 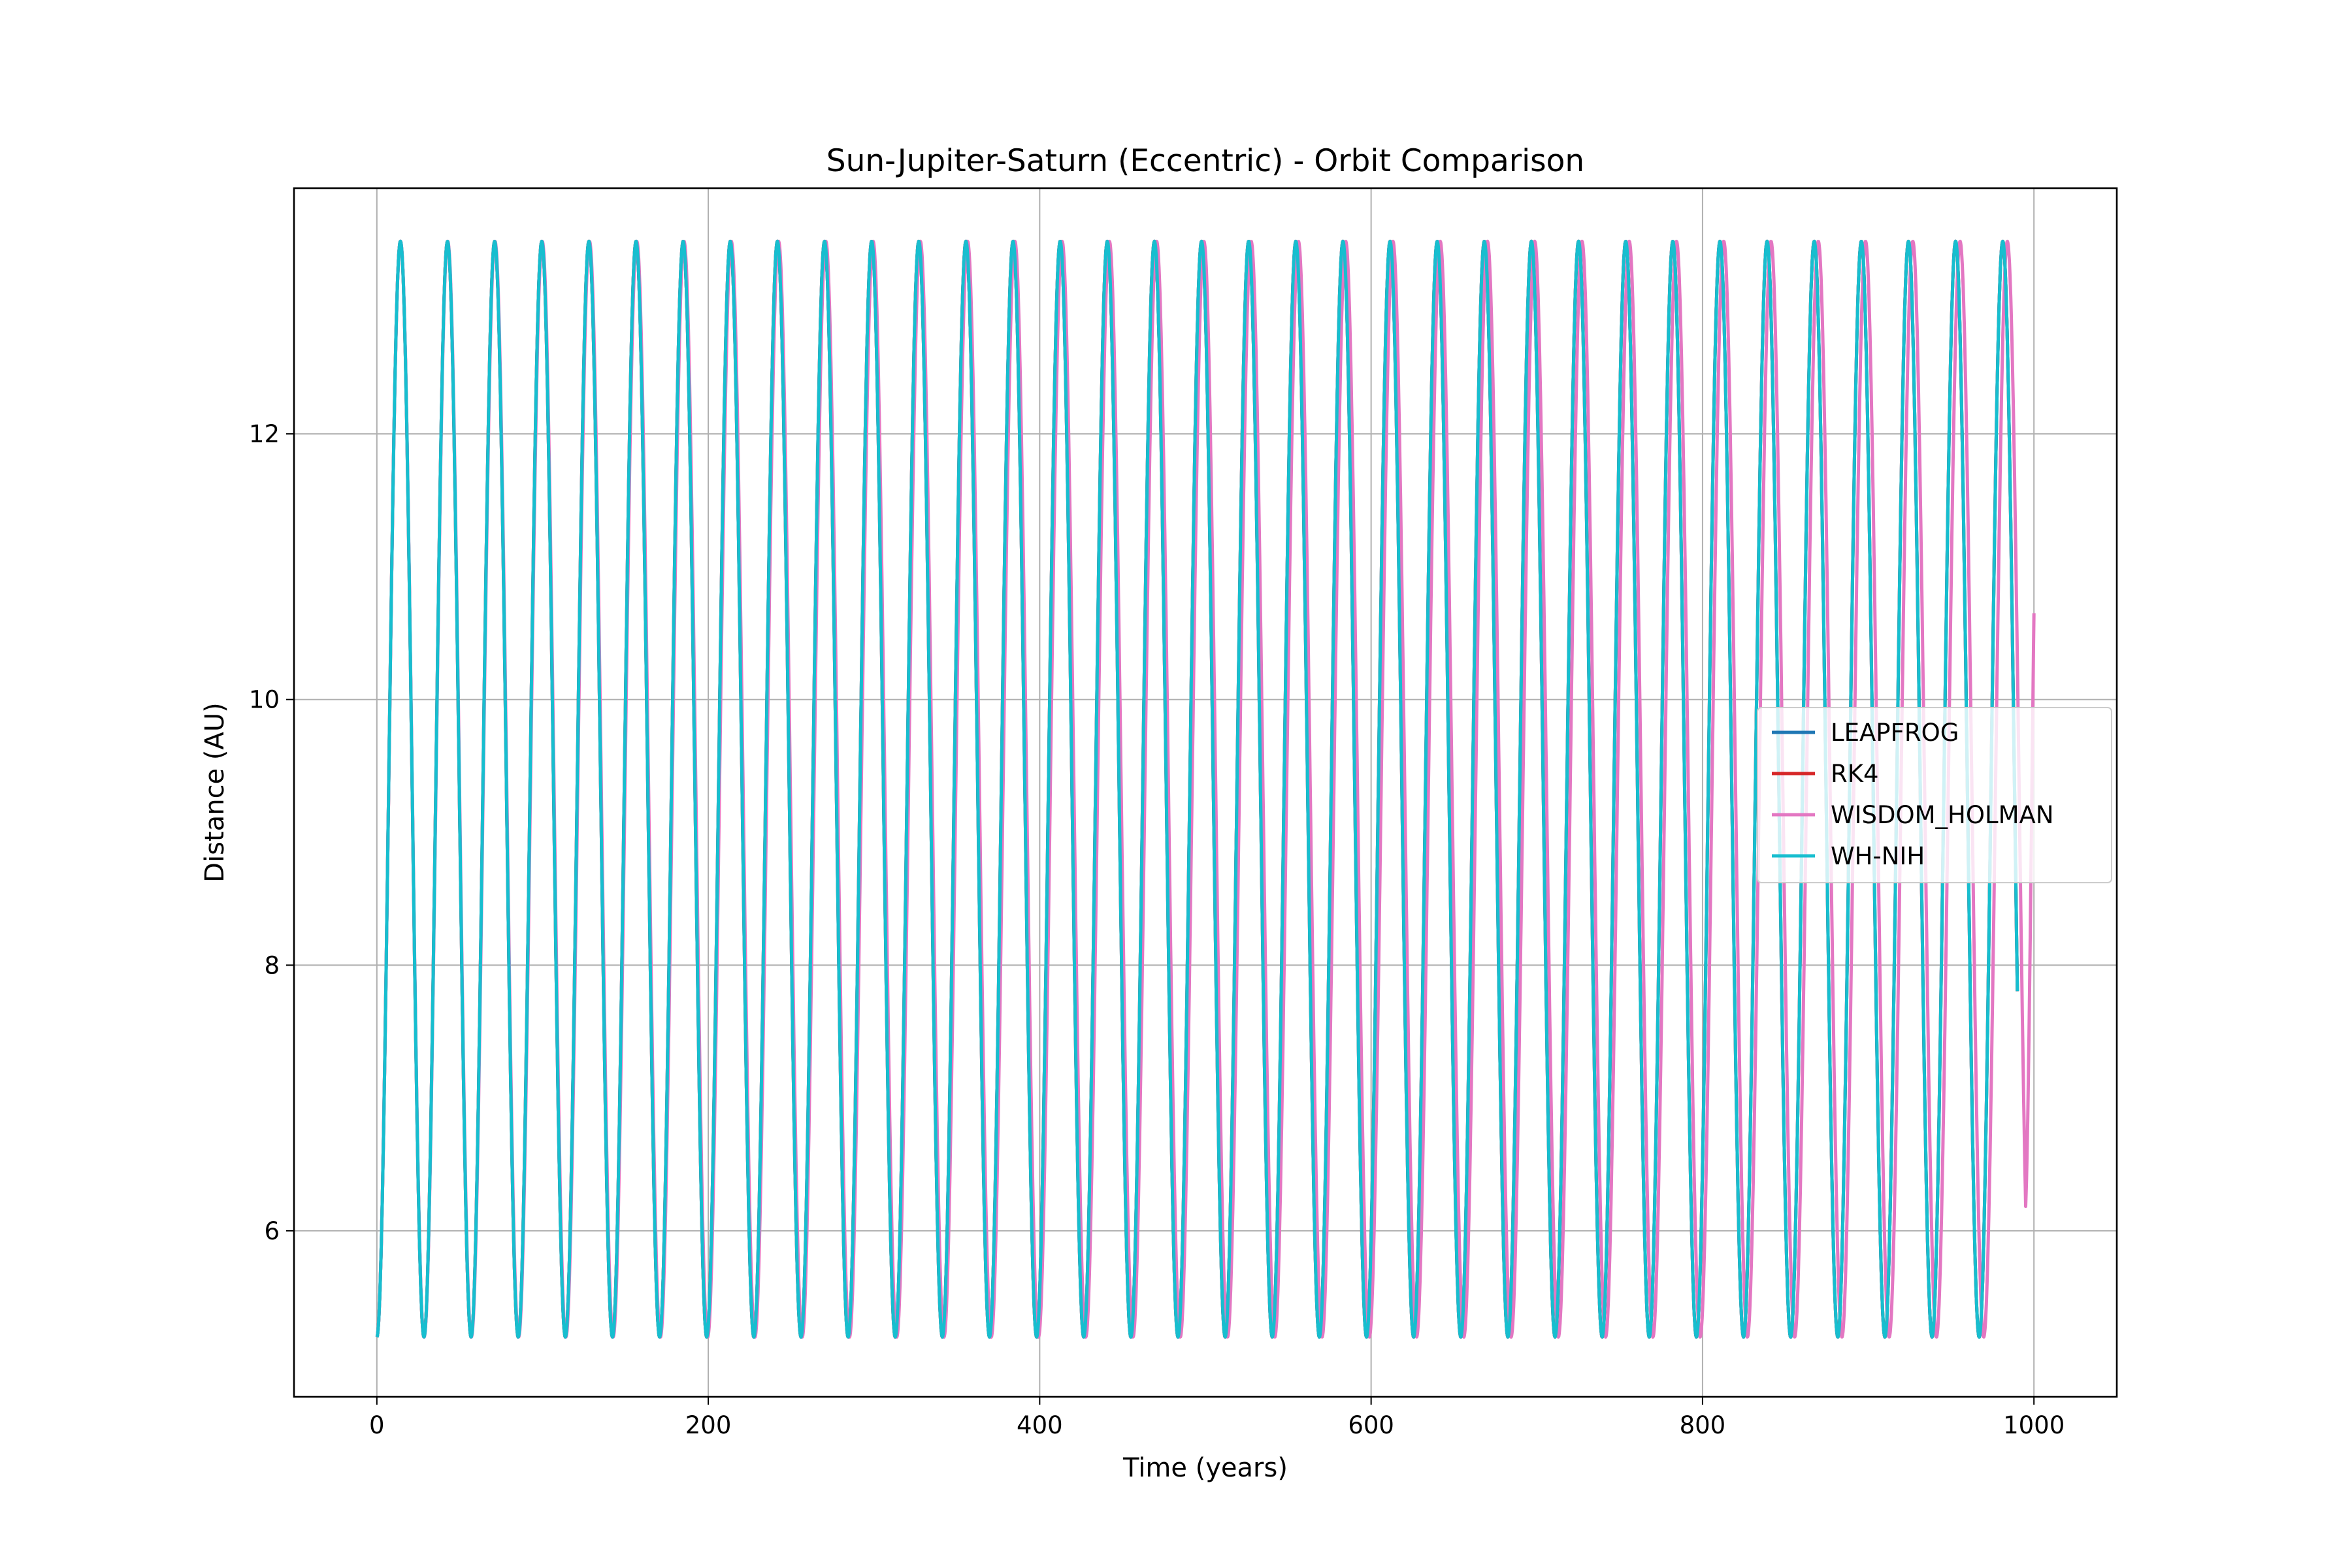 What do you see at coordinates (377, 1425) in the screenshot?
I see `x-tick-label: 0` at bounding box center [377, 1425].